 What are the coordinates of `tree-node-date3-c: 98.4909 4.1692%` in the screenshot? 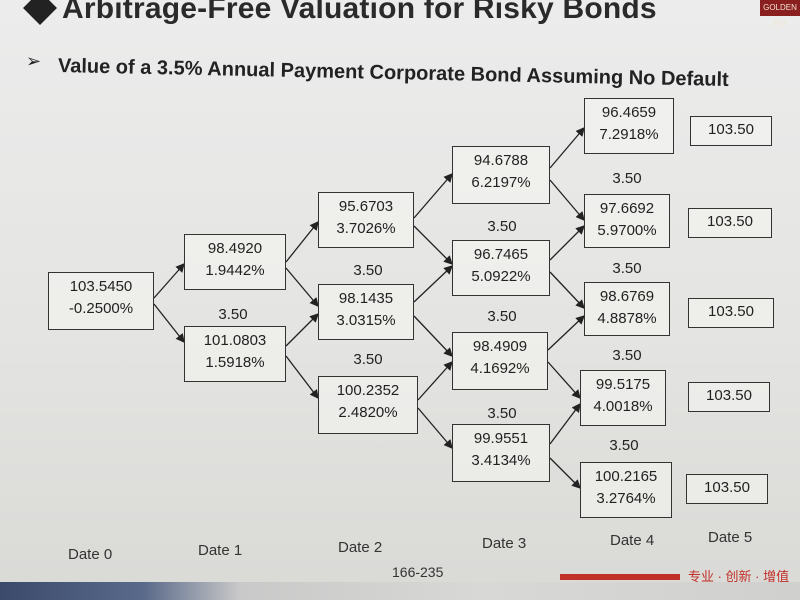 It's located at (500, 361).